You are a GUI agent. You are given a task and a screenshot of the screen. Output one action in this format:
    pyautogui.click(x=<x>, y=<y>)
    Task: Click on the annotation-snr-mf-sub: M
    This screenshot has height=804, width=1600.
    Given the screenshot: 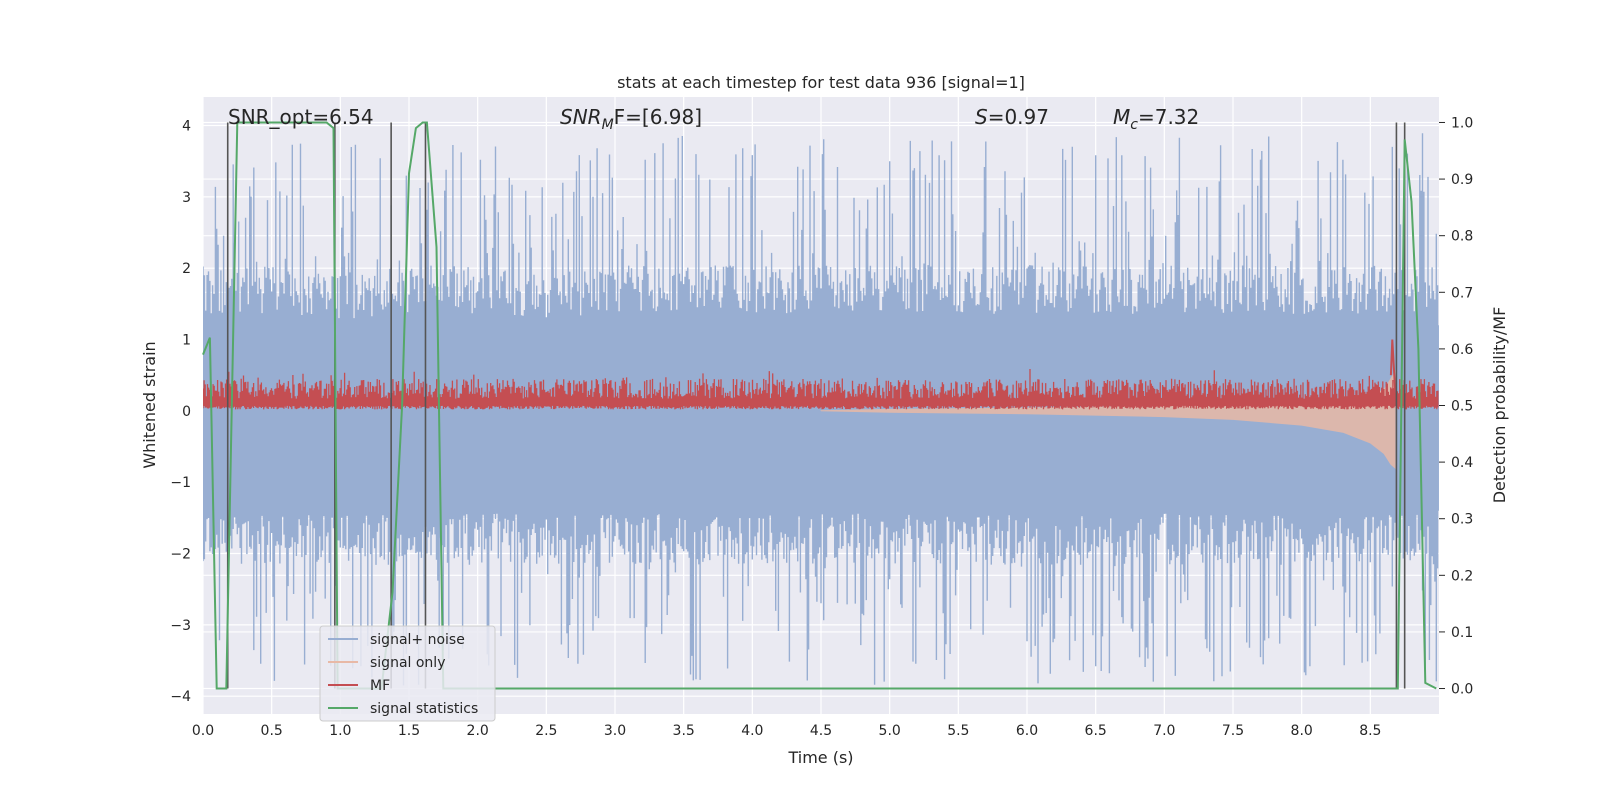 What is the action you would take?
    pyautogui.click(x=608, y=125)
    